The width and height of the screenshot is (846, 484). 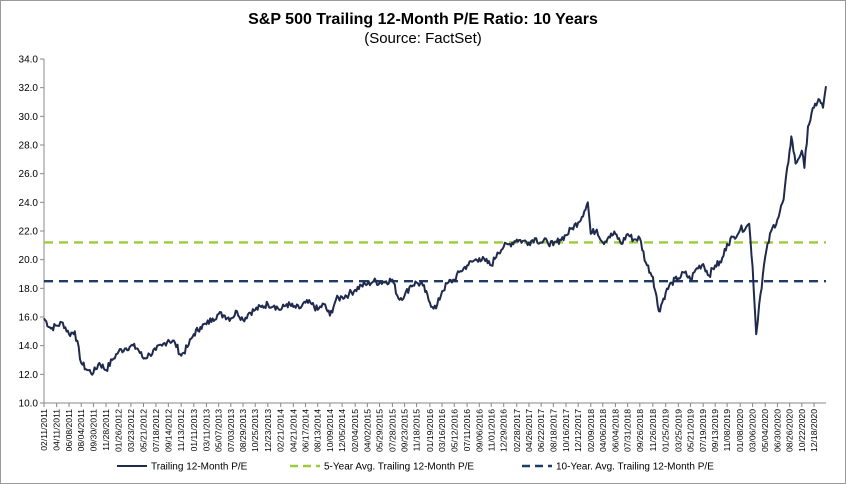 I want to click on x-tick-label: 08/29/2013, so click(x=243, y=430).